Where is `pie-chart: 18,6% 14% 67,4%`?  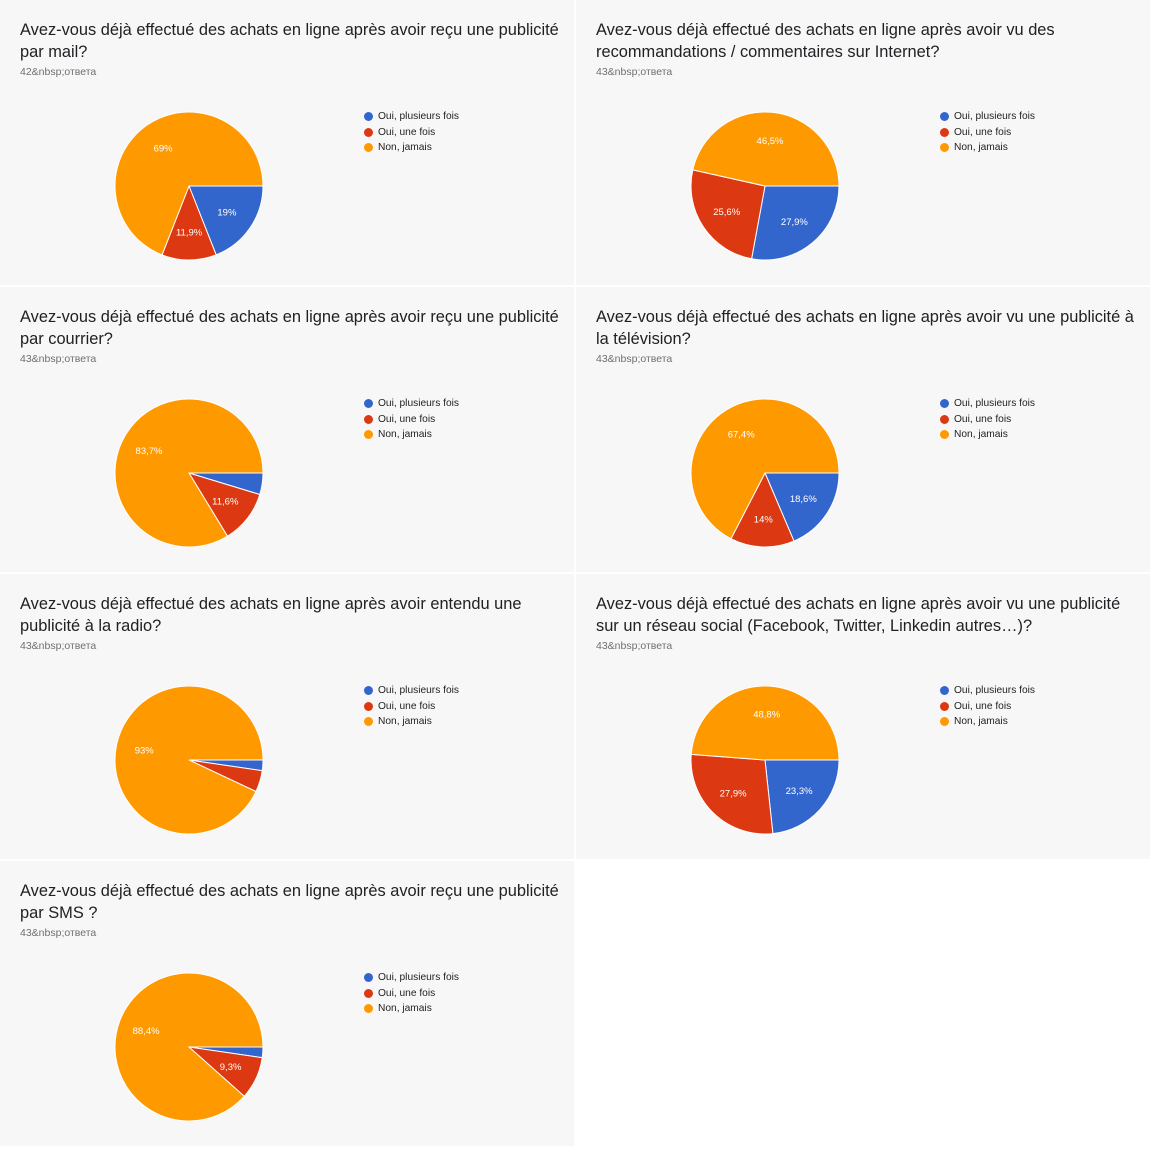 pie-chart: 18,6% 14% 67,4% is located at coordinates (765, 473).